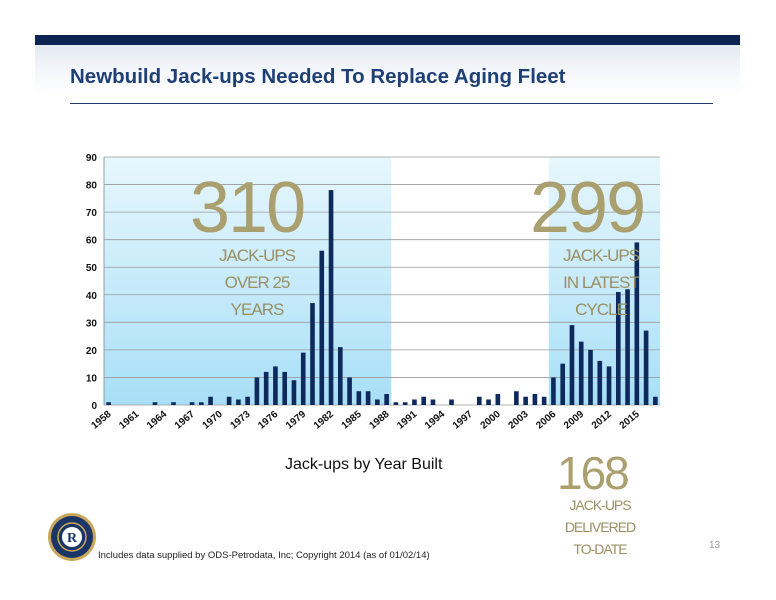  I want to click on callout-left-line: OVER 25, so click(257, 282).